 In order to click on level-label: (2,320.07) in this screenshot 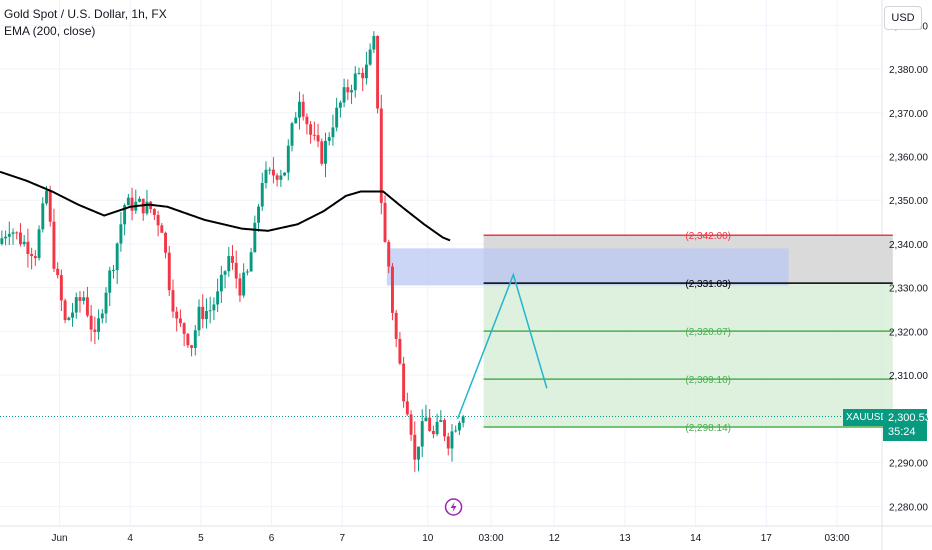, I will do `click(708, 332)`.